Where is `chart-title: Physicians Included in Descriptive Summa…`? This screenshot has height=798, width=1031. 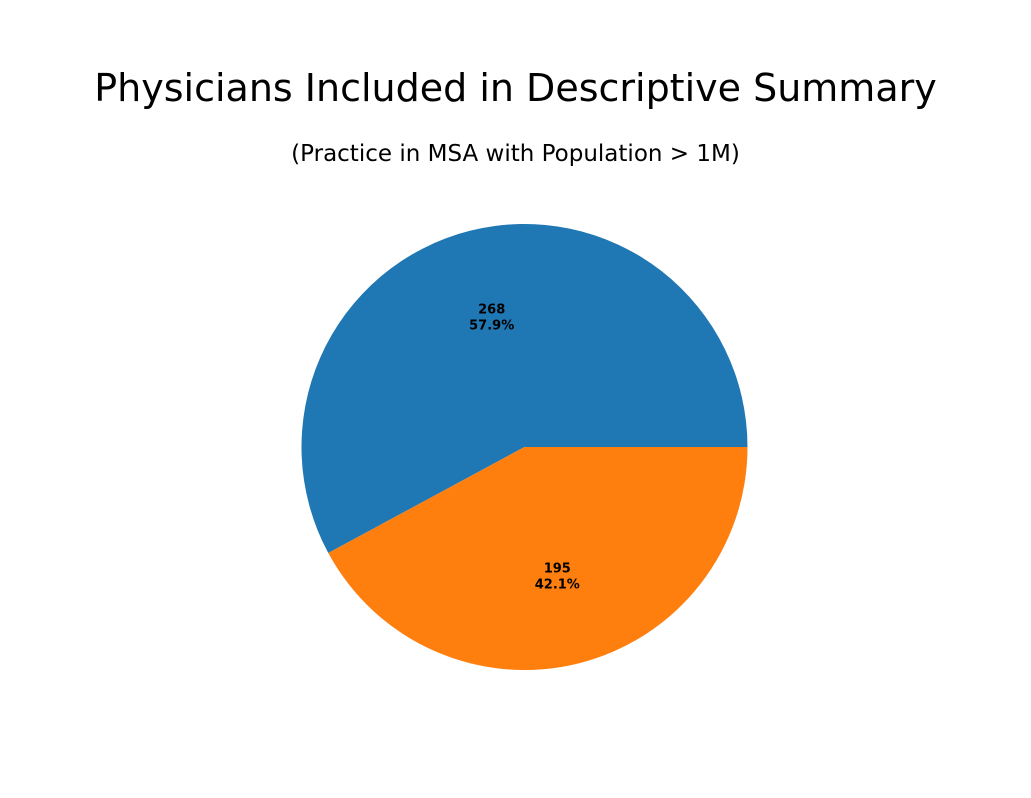
chart-title: Physicians Included in Descriptive Summa… is located at coordinates (515, 88).